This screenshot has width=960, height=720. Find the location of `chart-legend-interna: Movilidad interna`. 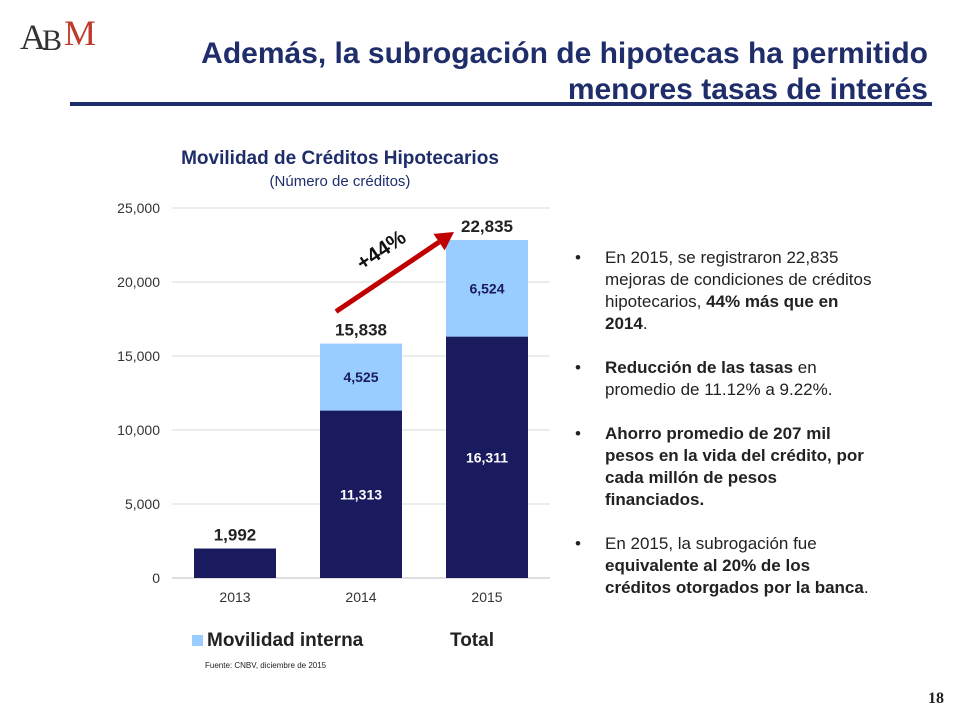

chart-legend-interna: Movilidad interna is located at coordinates (277, 641).